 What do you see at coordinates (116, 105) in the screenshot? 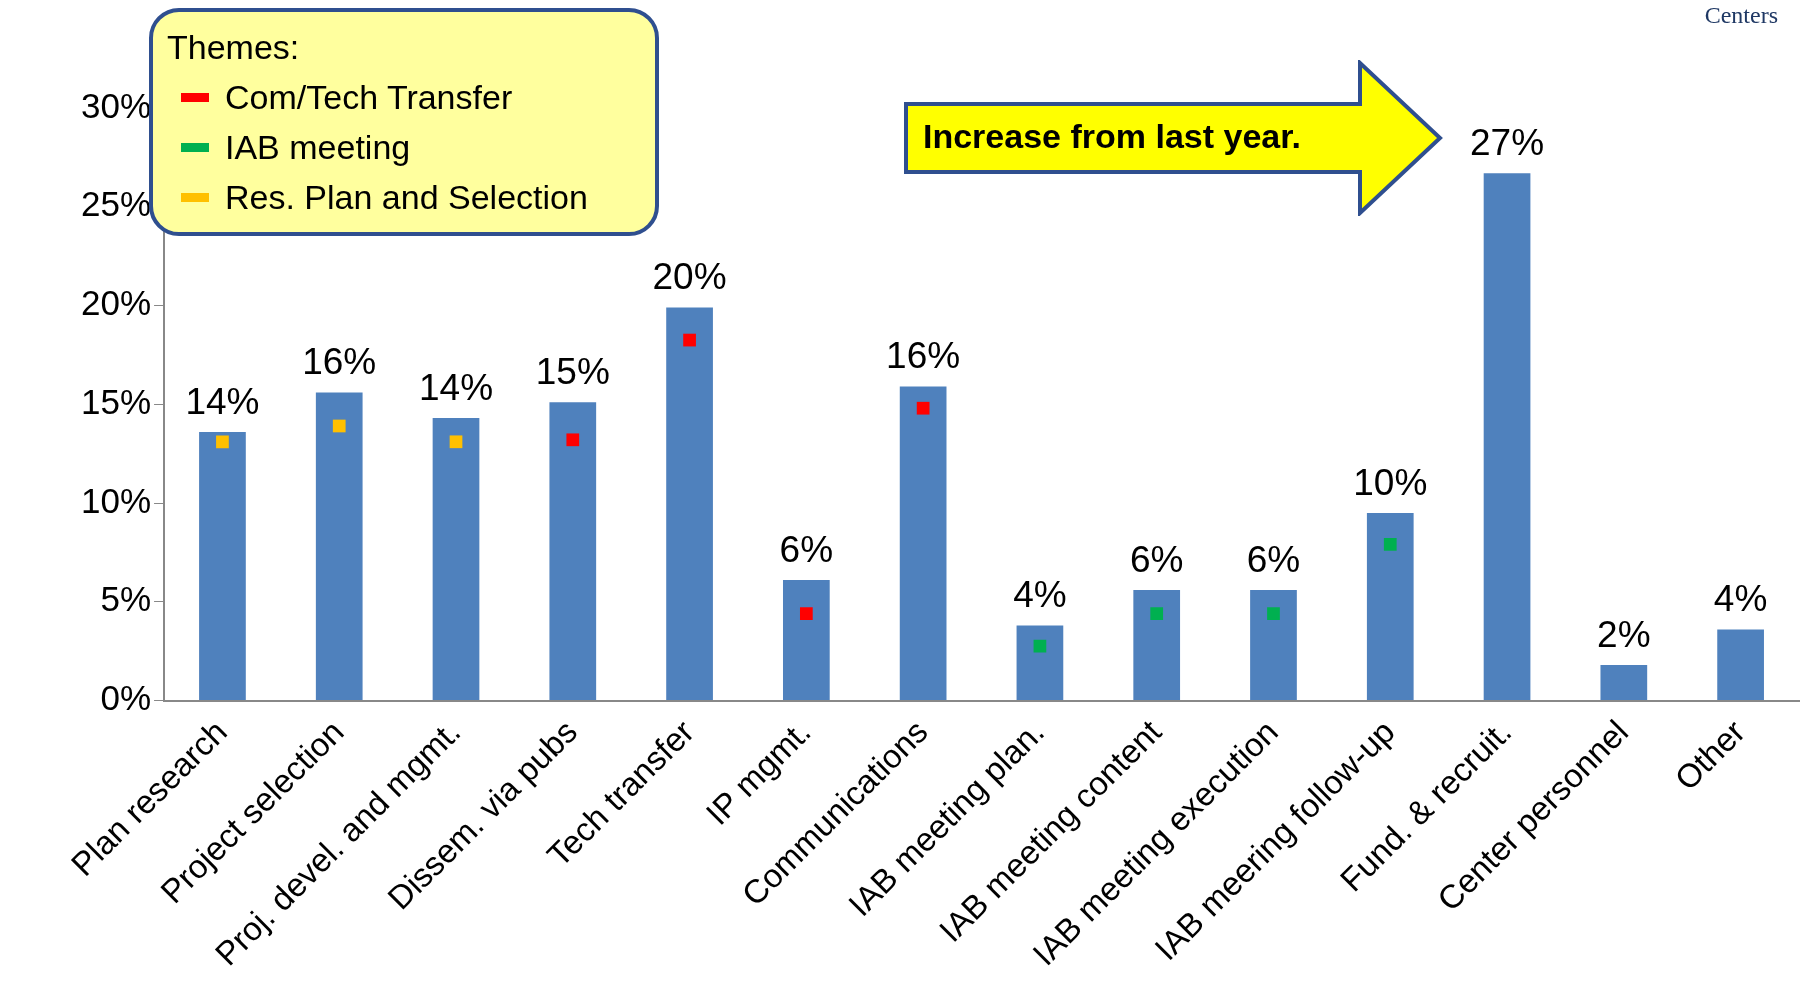
I see `y-tick-label: 30%` at bounding box center [116, 105].